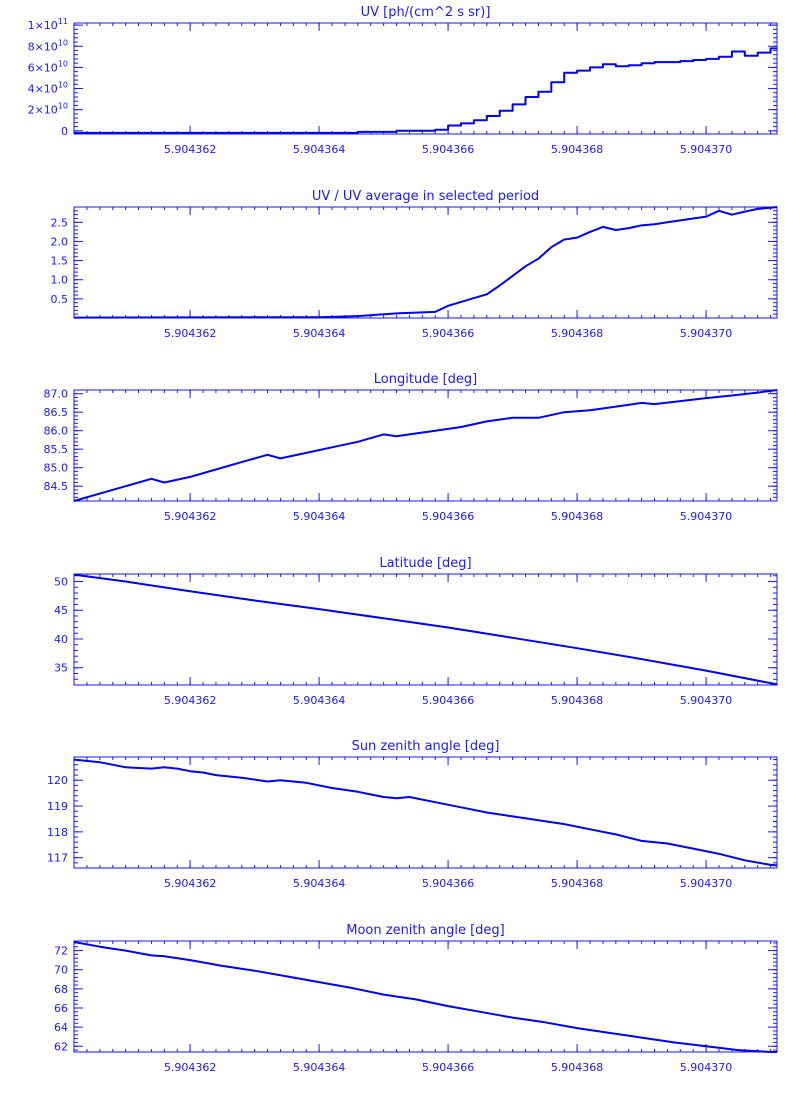  What do you see at coordinates (61, 639) in the screenshot?
I see `y-tick-label: 40` at bounding box center [61, 639].